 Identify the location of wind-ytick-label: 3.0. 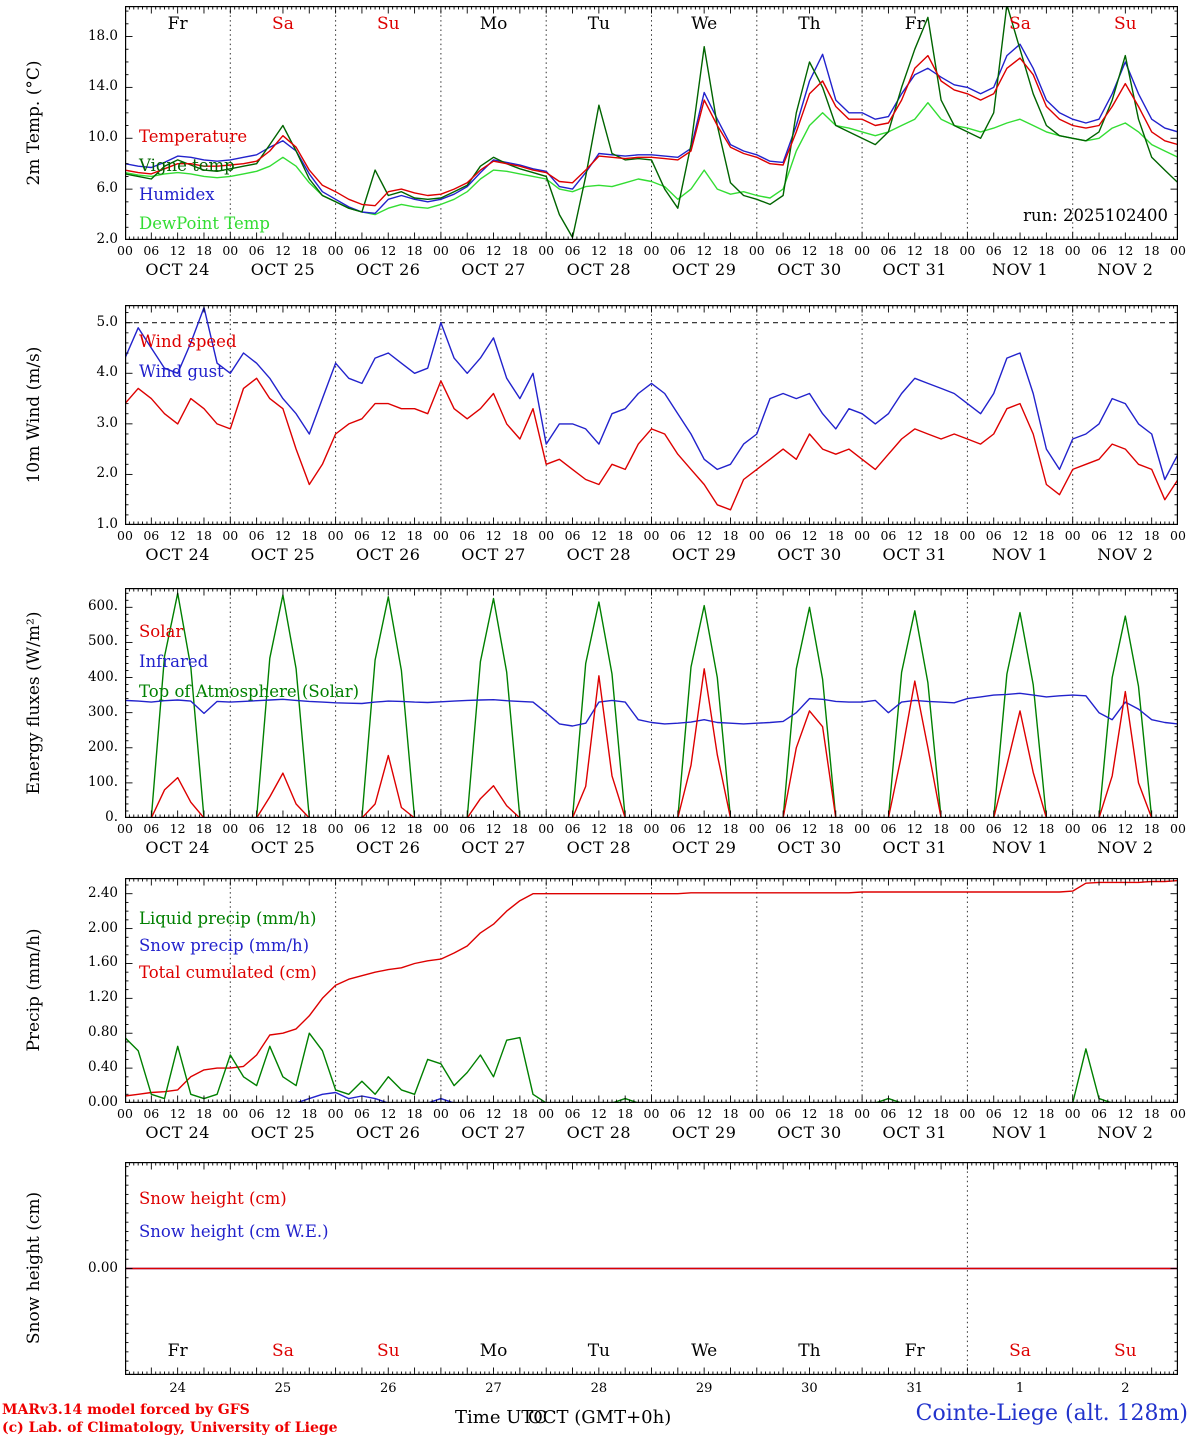
(107, 422).